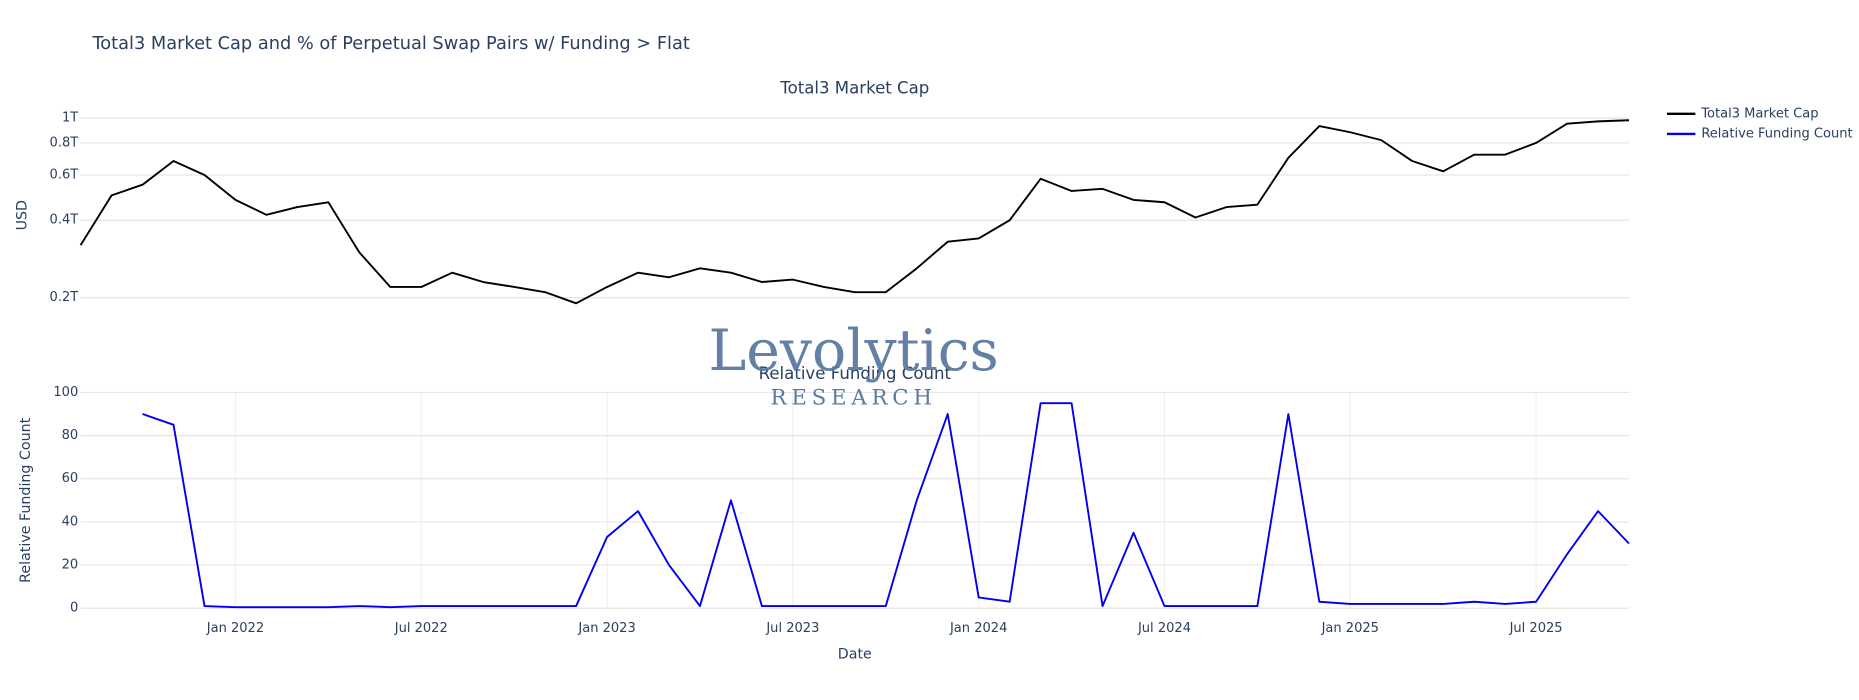 The height and width of the screenshot is (700, 1859). What do you see at coordinates (606, 628) in the screenshot?
I see `x-tick-label: Jan 2023` at bounding box center [606, 628].